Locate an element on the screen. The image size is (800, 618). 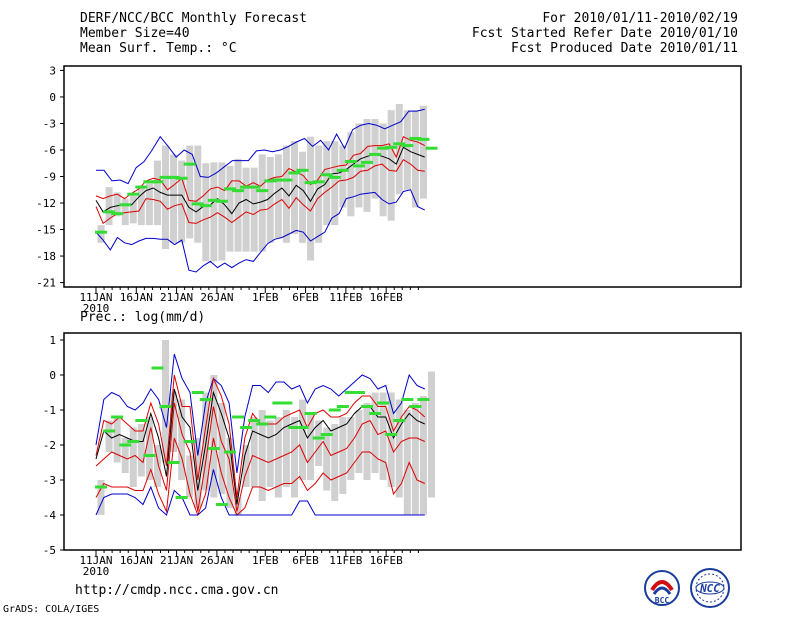
x-tick-label: 16JAN is located at coordinates (136, 297).